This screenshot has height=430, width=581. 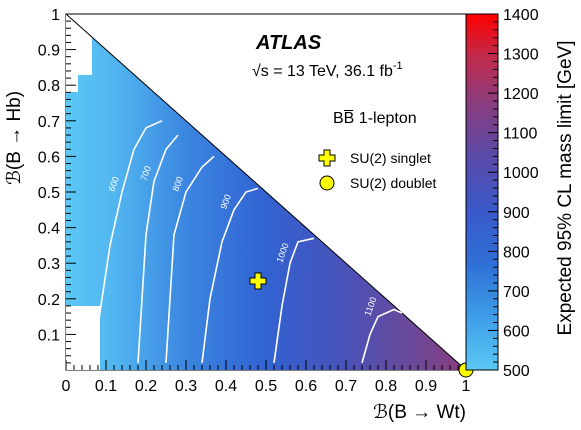 What do you see at coordinates (516, 252) in the screenshot?
I see `z-tick-label: 800` at bounding box center [516, 252].